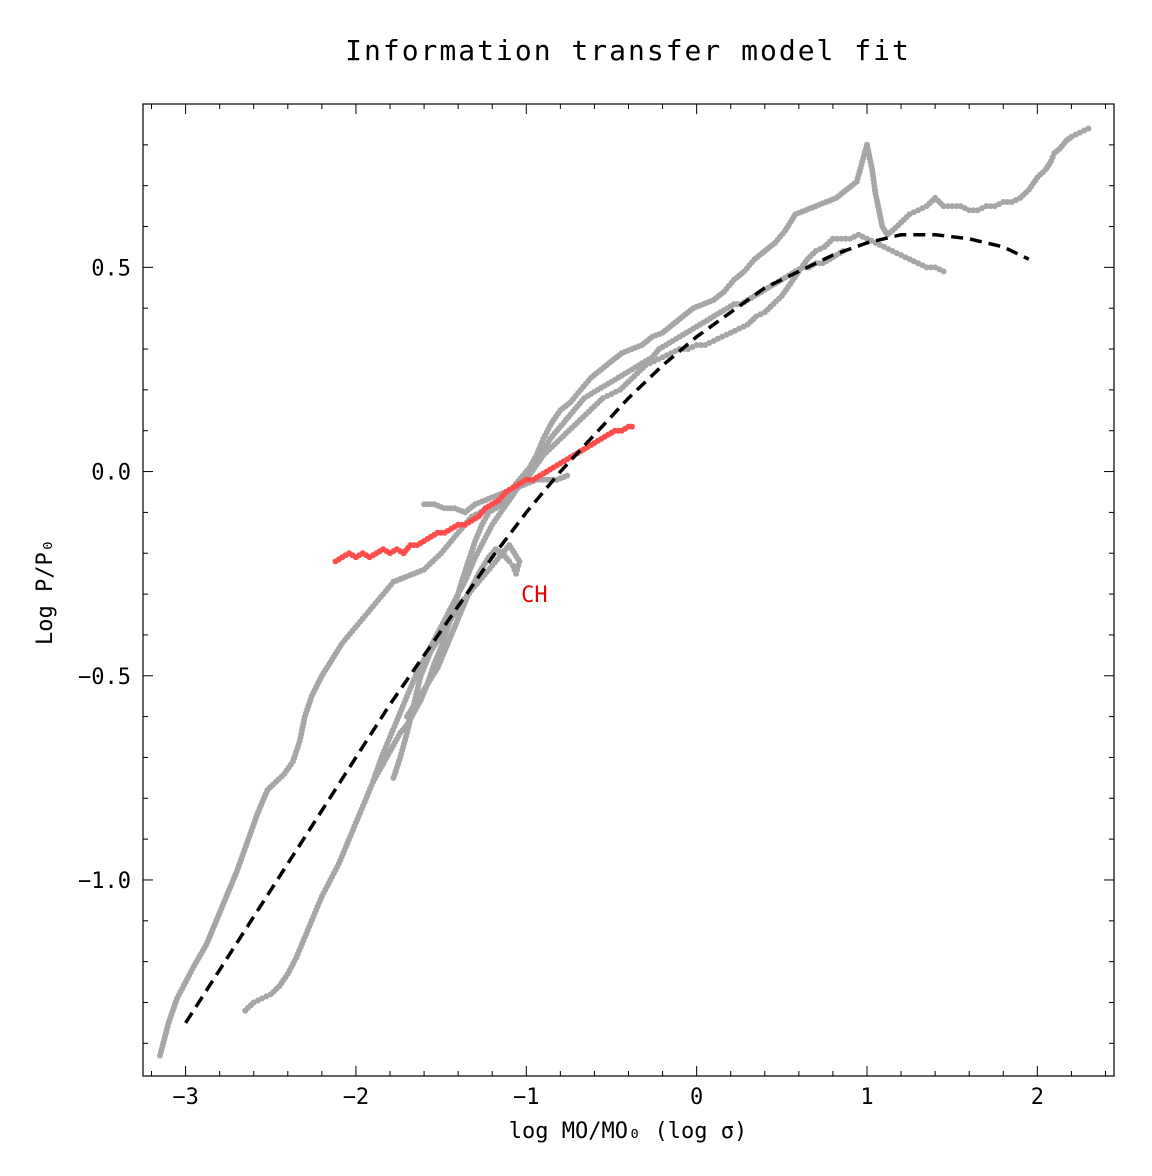  What do you see at coordinates (111, 473) in the screenshot?
I see `y-tick-label: 0.0` at bounding box center [111, 473].